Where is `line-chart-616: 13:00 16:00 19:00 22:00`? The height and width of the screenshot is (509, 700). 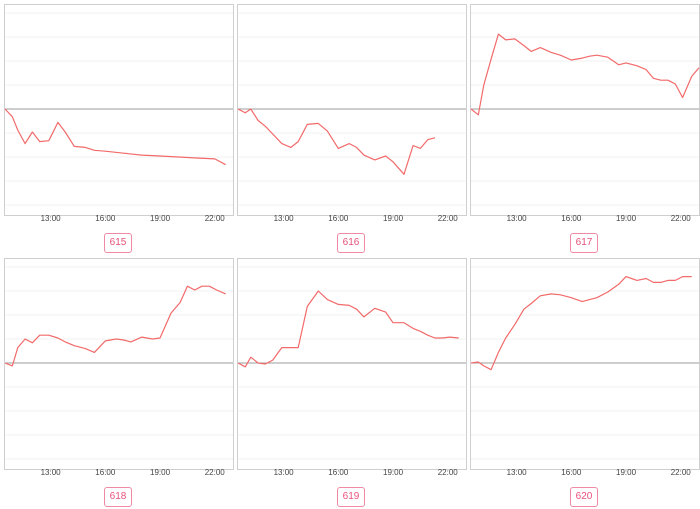
line-chart-616: 13:00 16:00 19:00 22:00 is located at coordinates (351, 117).